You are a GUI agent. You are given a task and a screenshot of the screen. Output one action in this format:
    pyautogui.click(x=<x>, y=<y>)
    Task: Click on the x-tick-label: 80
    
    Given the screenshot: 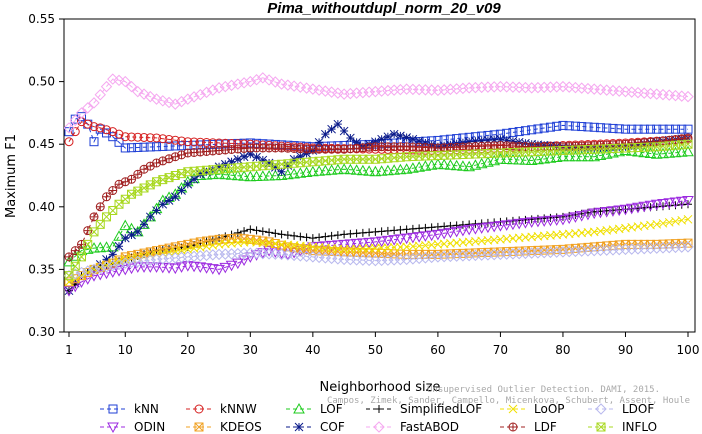 What is the action you would take?
    pyautogui.click(x=562, y=350)
    